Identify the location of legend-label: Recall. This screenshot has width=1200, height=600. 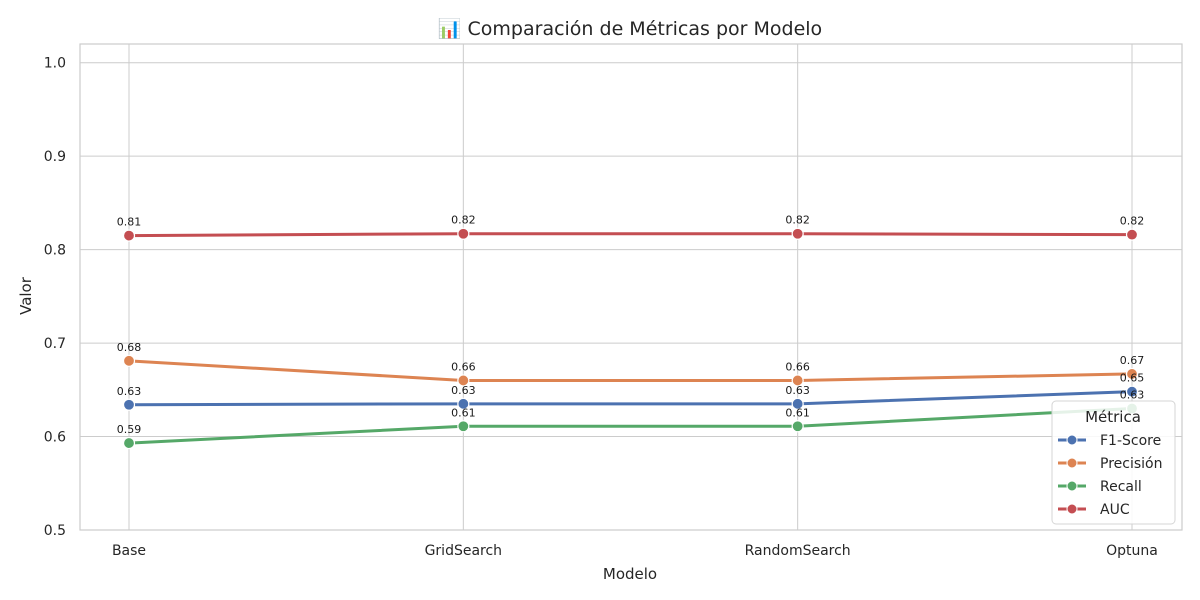
(1121, 487).